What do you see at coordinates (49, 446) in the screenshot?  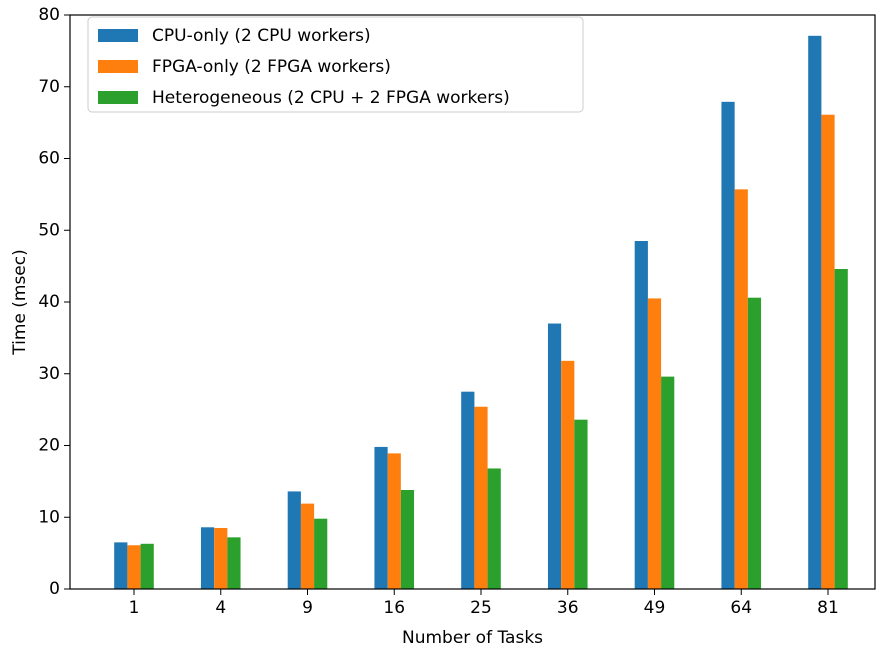 I see `y-tick-label: 20` at bounding box center [49, 446].